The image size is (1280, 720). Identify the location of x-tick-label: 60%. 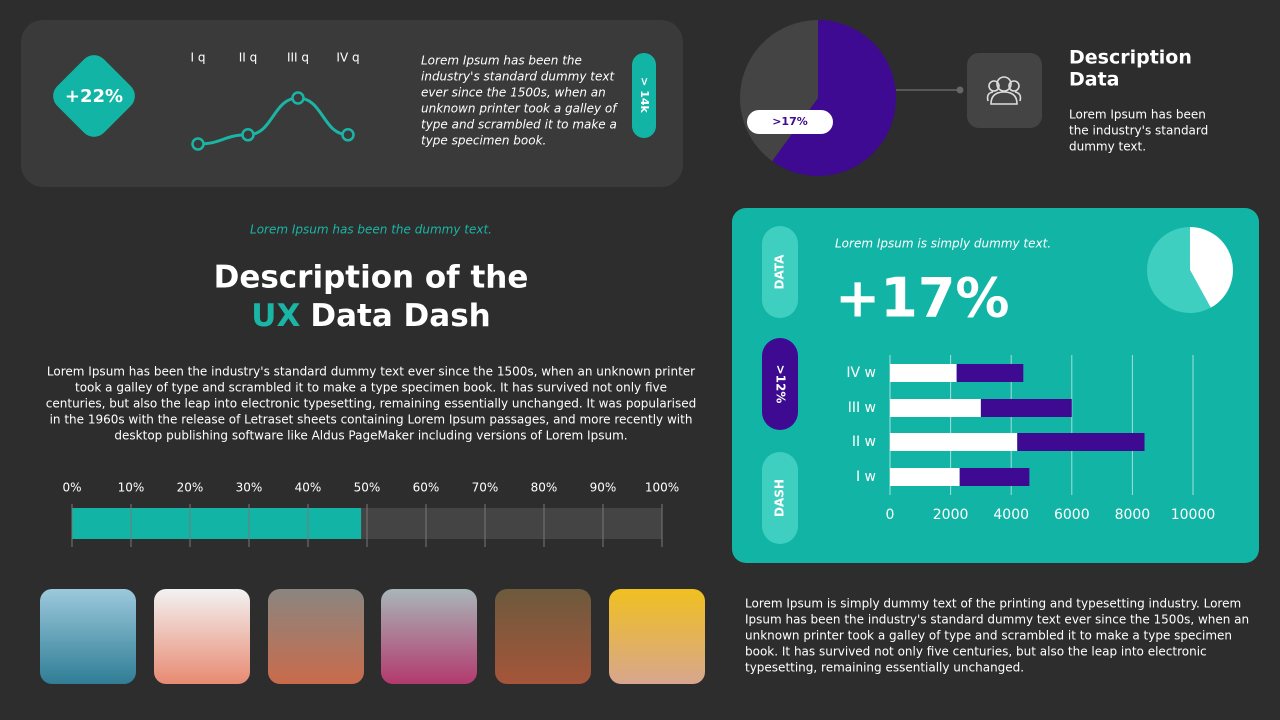
(426, 488).